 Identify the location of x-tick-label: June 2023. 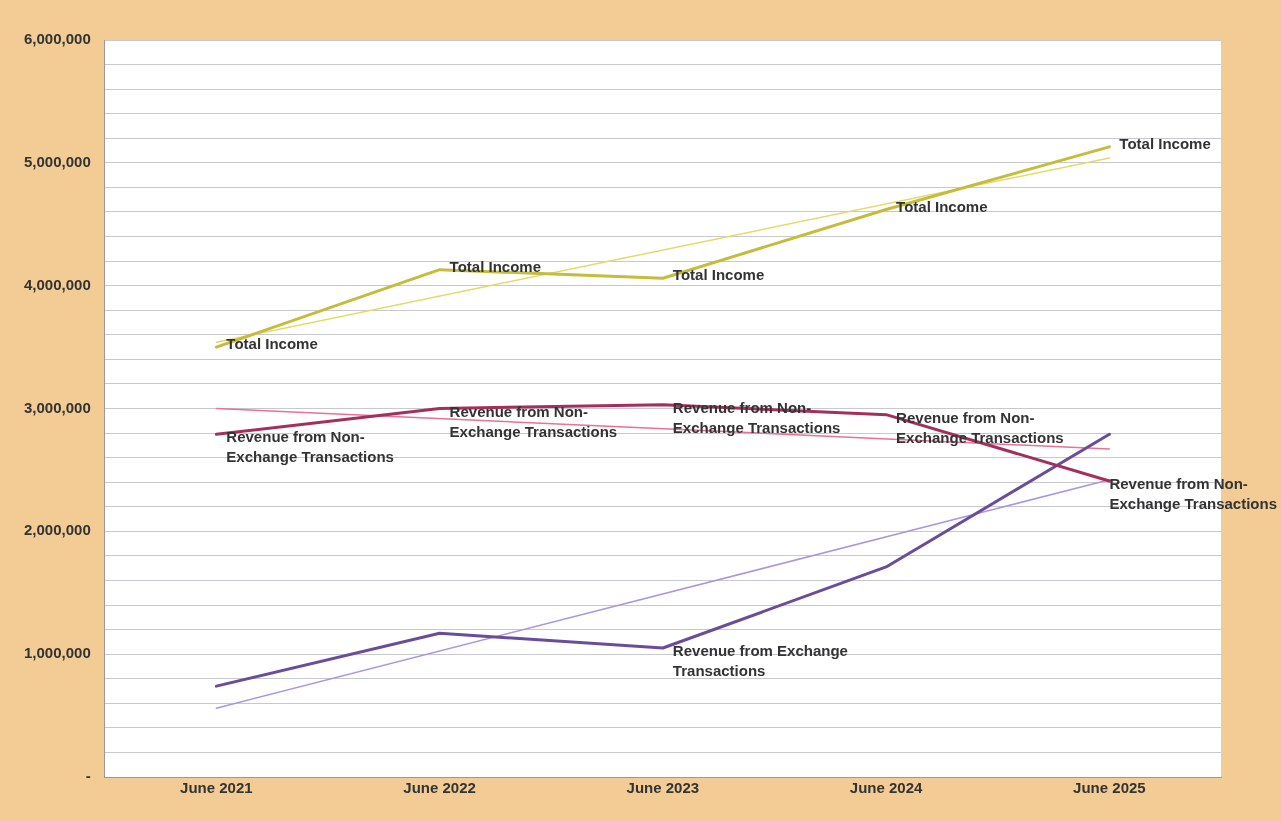
(663, 788).